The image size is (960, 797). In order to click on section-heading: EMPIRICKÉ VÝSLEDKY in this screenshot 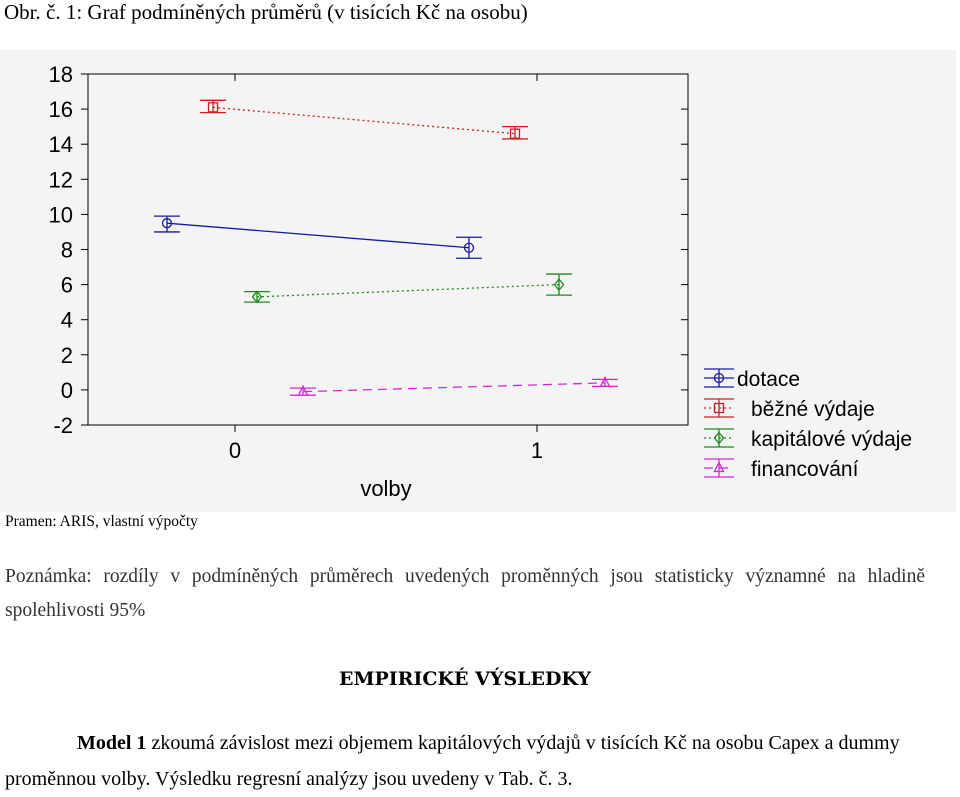, I will do `click(464, 679)`.